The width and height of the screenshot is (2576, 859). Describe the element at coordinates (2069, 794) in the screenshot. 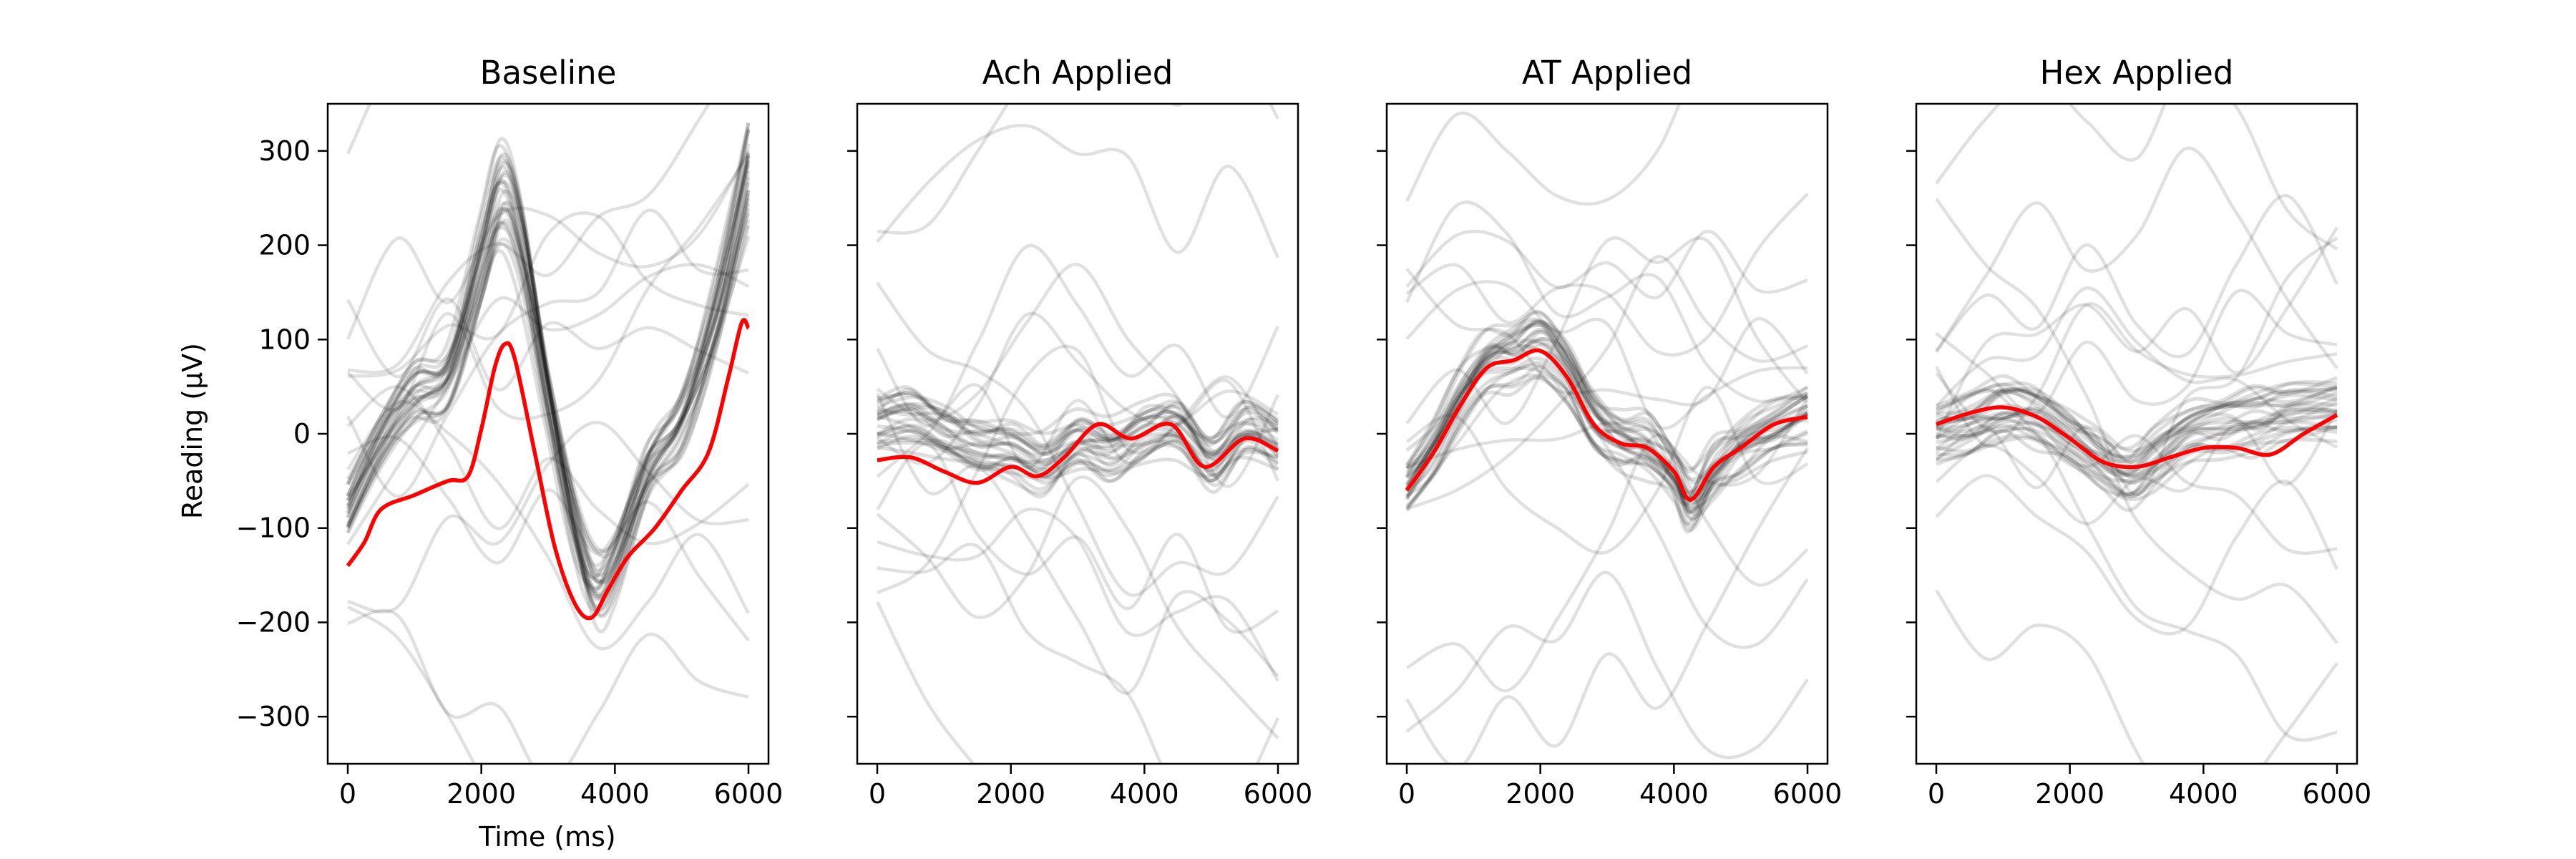

I see `x-tick-label: 2000` at that location.